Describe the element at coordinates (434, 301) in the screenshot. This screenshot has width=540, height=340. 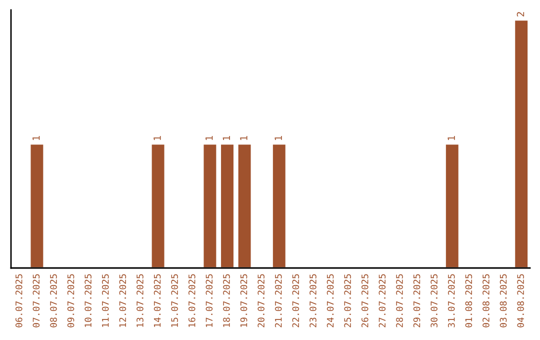
I see `x-tick-label: 30.07.2025` at that location.